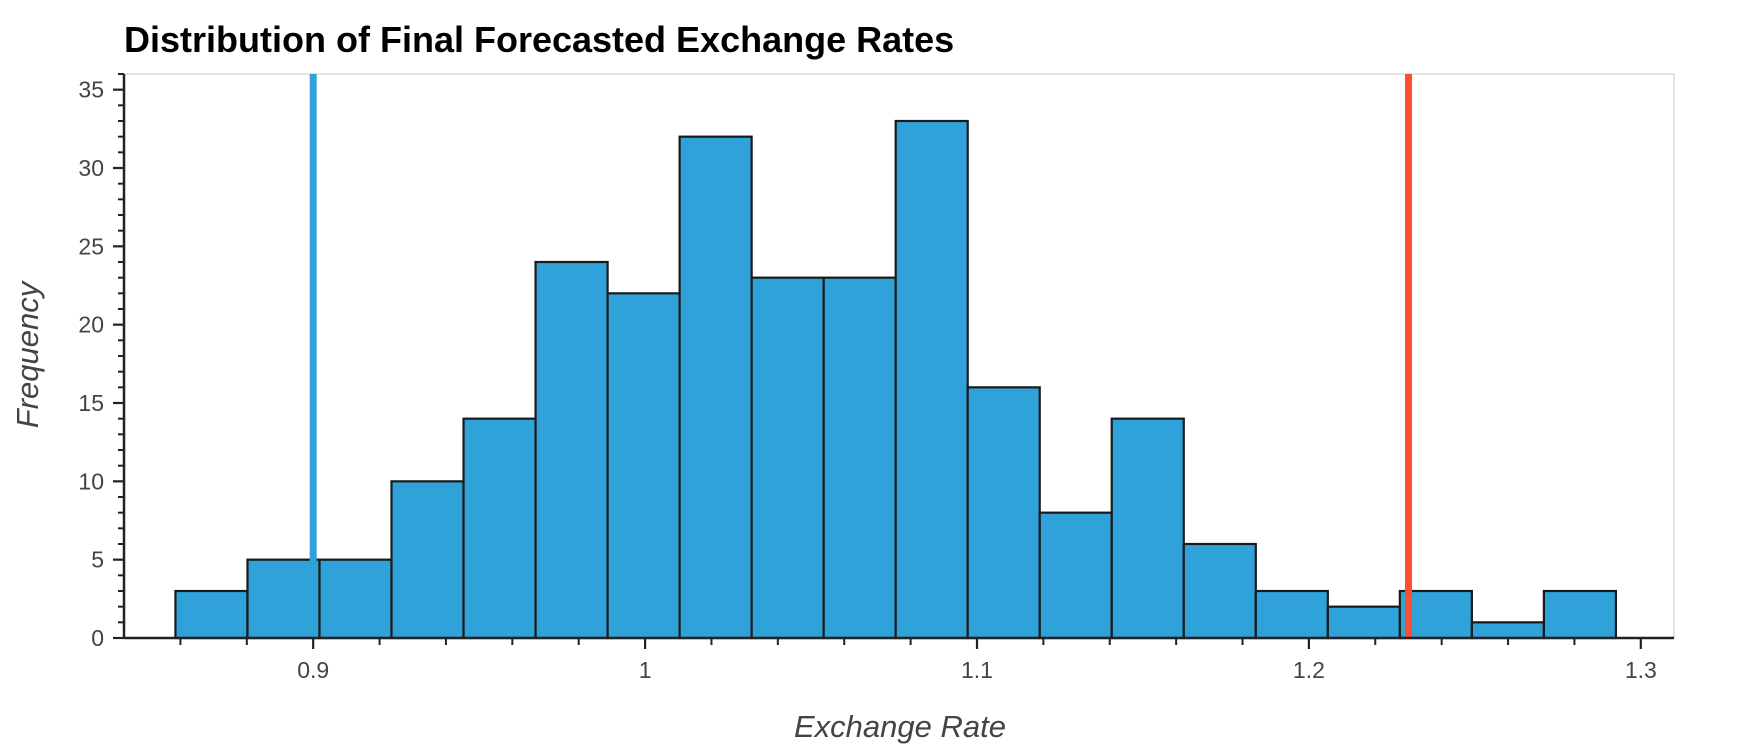 Image resolution: width=1750 pixels, height=750 pixels. Describe the element at coordinates (1309, 670) in the screenshot. I see `x-tick-label: 1.2` at that location.